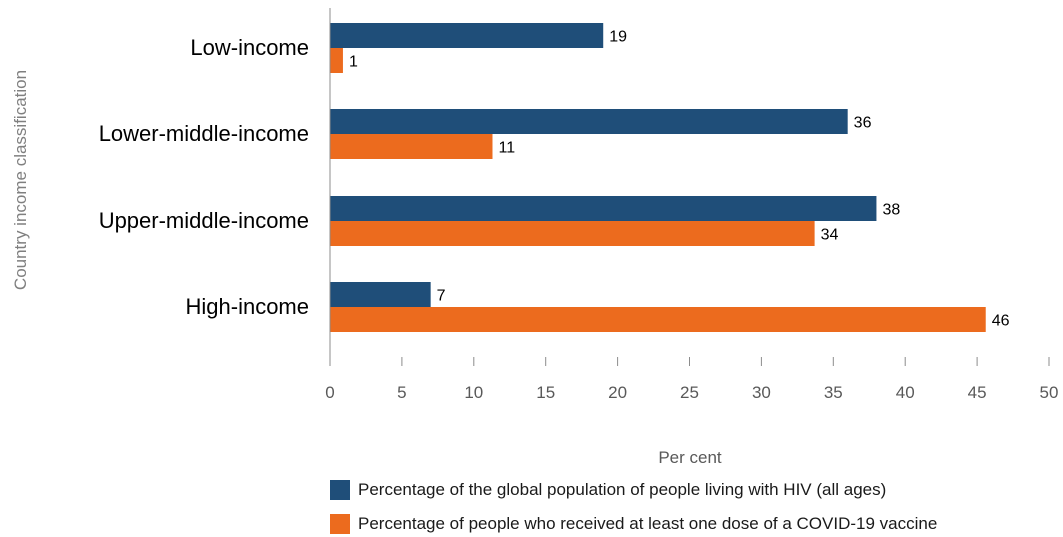  Describe the element at coordinates (761, 392) in the screenshot. I see `x-tick-label: 30` at that location.